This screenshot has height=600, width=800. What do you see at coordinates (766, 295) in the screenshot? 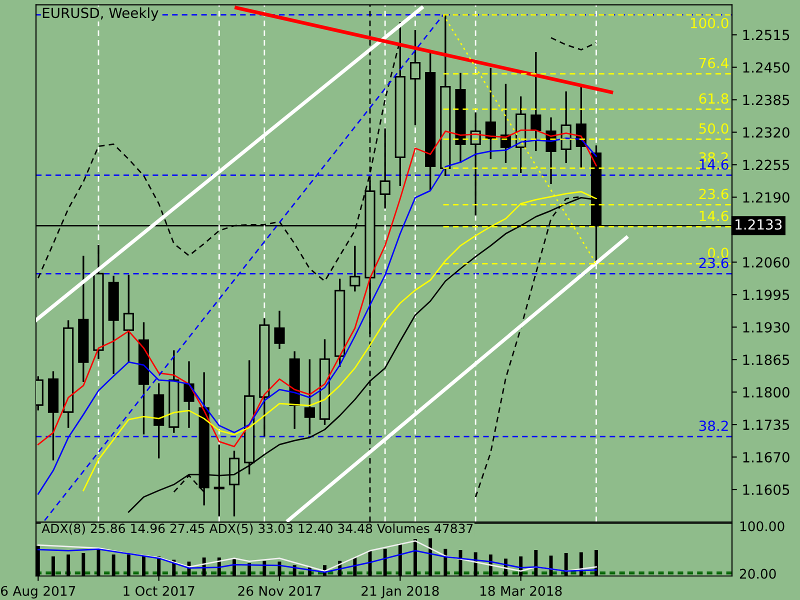
I see `y-tick-label: 1.1995` at bounding box center [766, 295].